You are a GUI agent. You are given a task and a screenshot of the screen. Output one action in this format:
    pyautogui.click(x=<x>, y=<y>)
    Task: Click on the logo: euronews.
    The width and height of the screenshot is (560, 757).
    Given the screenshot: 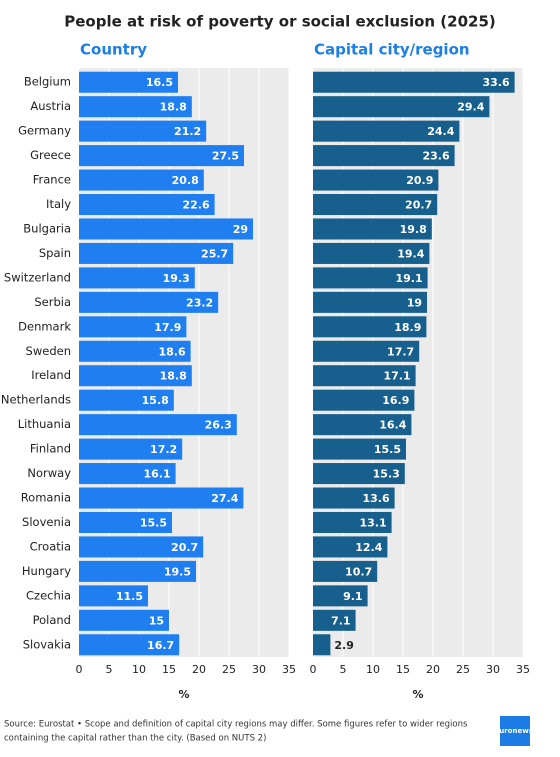 What is the action you would take?
    pyautogui.click(x=515, y=731)
    